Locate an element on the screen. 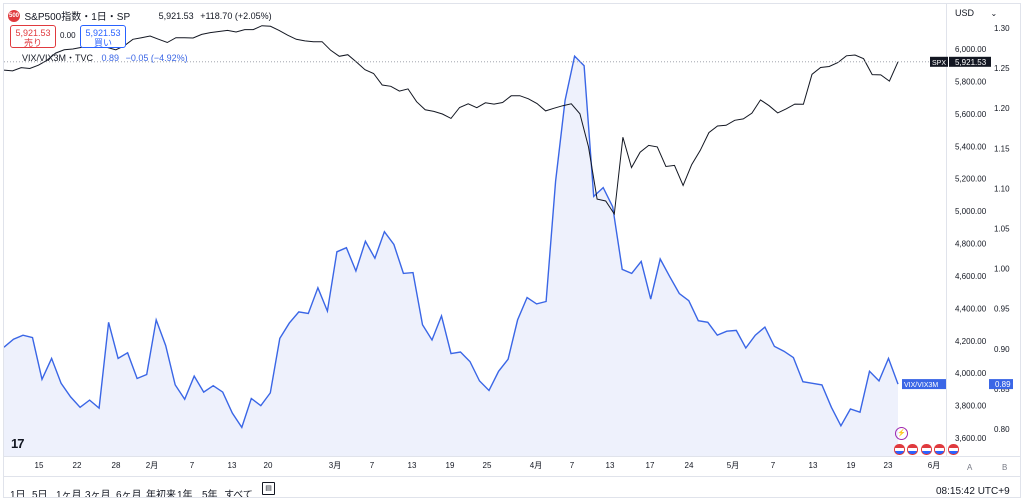 This screenshot has height=501, width=1024. right-axis-label: 5,800.00 is located at coordinates (971, 81).